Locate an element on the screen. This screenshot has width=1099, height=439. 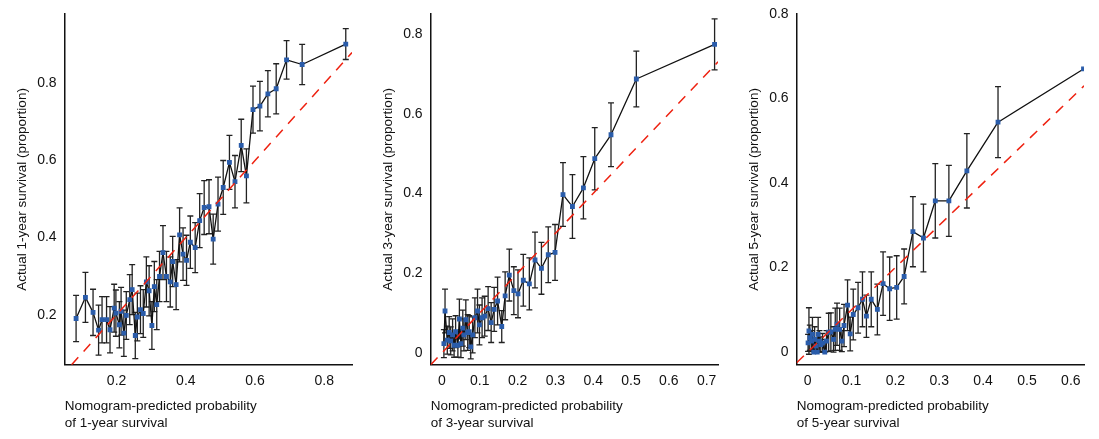
x-tick-label: 0.7 is located at coordinates (706, 380).